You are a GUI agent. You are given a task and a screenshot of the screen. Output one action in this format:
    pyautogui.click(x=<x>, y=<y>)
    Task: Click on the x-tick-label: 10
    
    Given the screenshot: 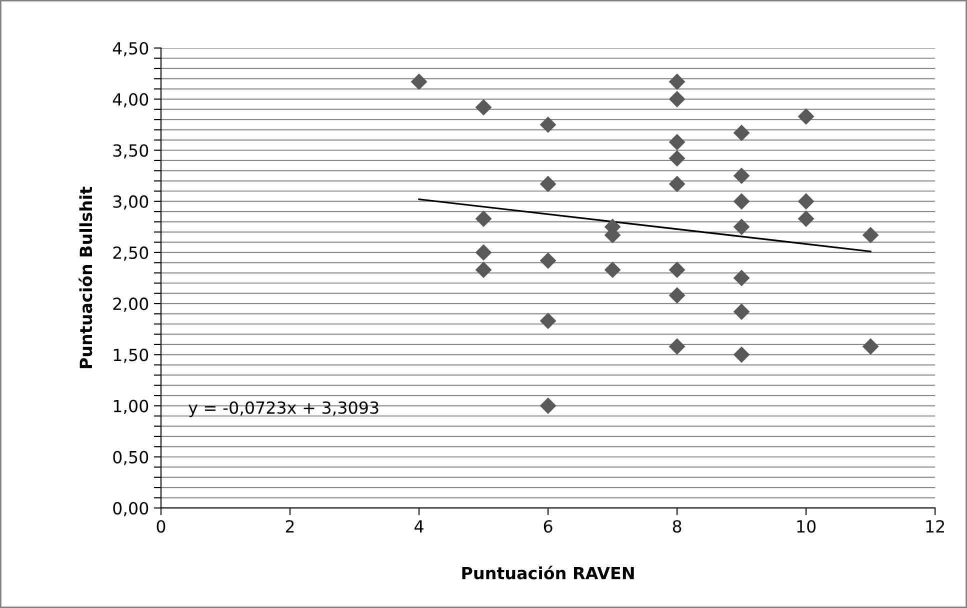 What is the action you would take?
    pyautogui.click(x=806, y=526)
    